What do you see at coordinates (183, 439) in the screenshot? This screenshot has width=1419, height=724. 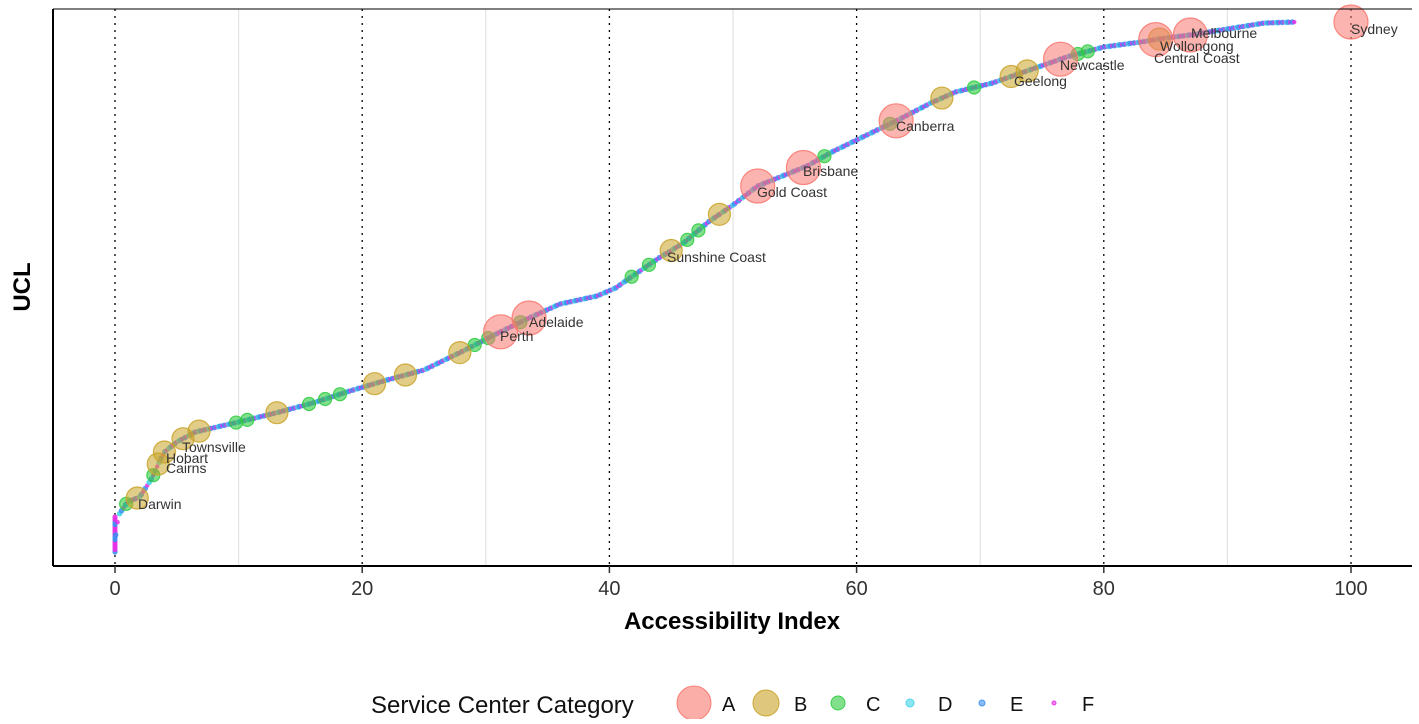 I see `point-b-townsville` at bounding box center [183, 439].